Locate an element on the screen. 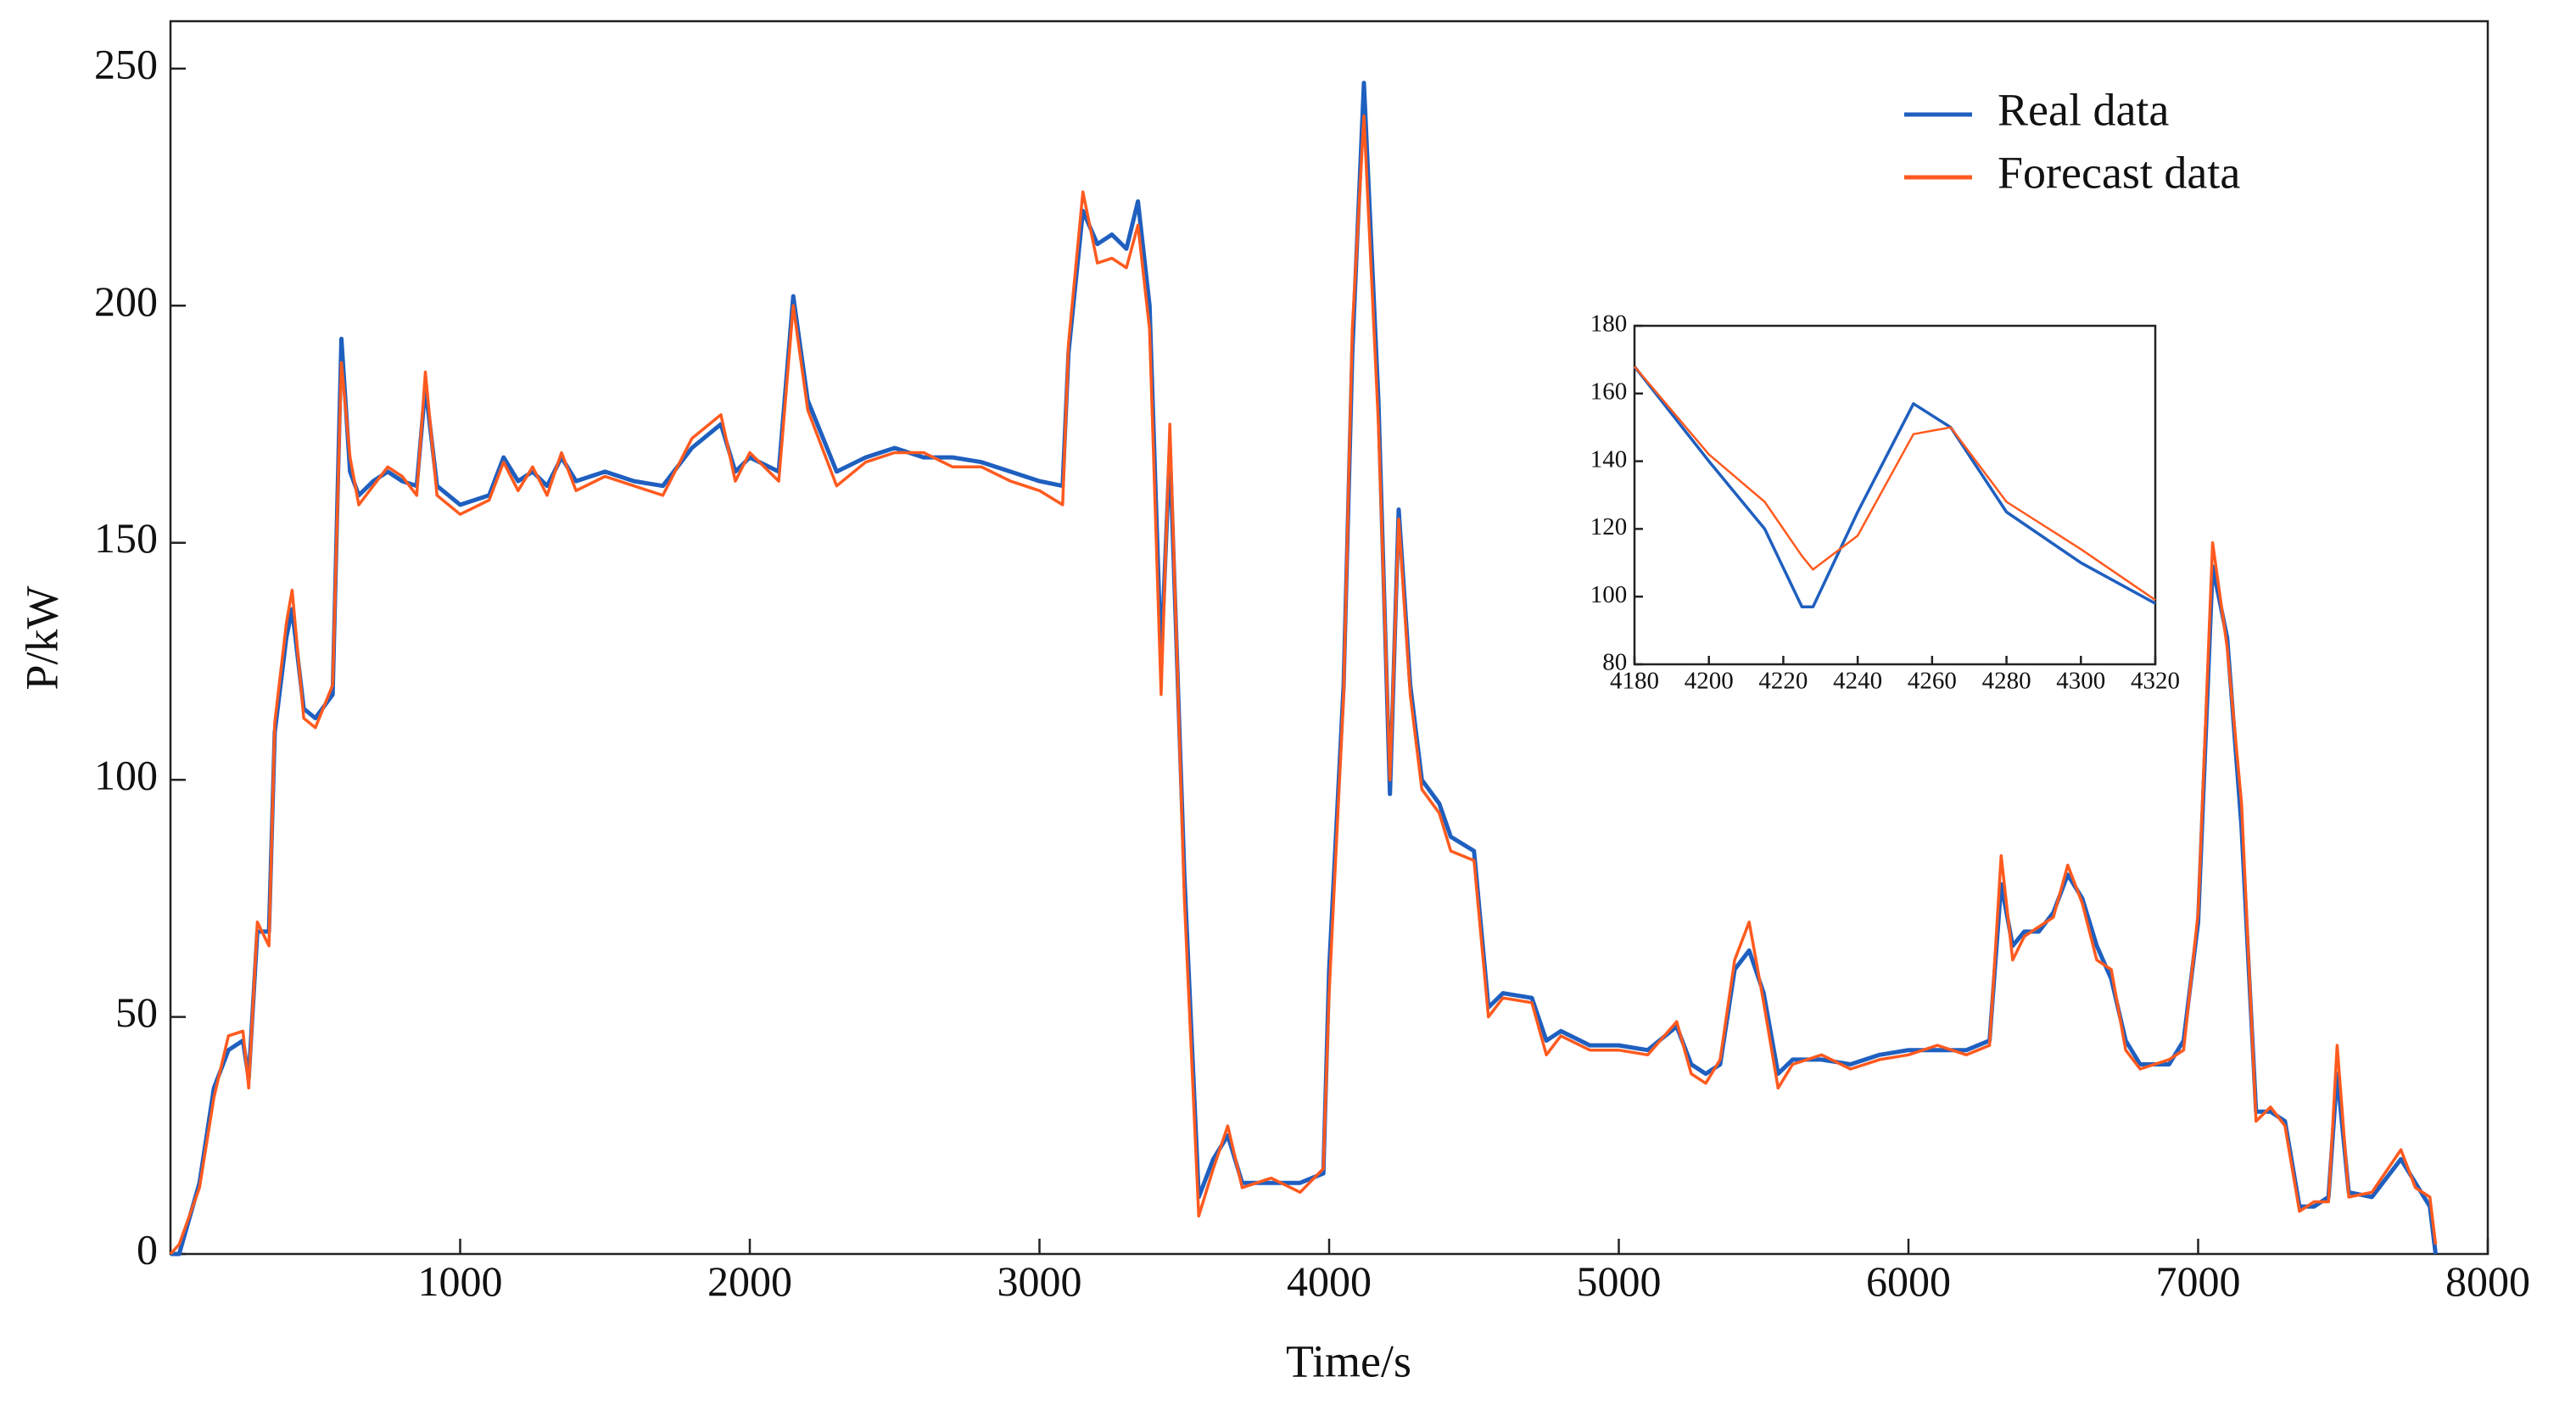 The width and height of the screenshot is (2576, 1405). y-axis-label: P/kW is located at coordinates (41, 637).